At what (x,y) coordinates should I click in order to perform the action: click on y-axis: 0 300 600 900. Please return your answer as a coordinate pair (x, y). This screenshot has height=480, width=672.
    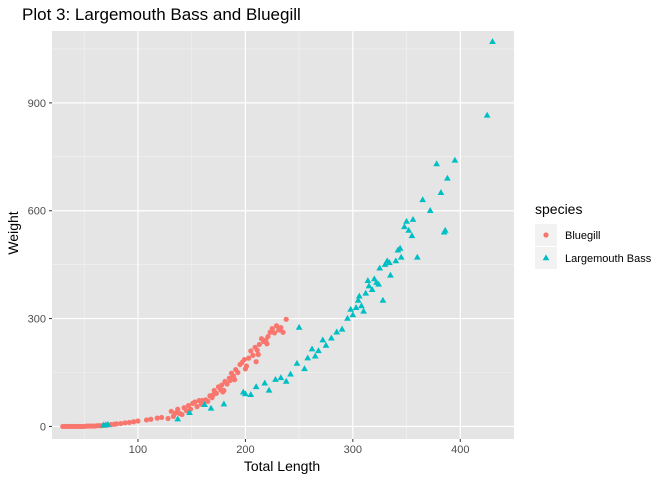
    Looking at the image, I should click on (40, 265).